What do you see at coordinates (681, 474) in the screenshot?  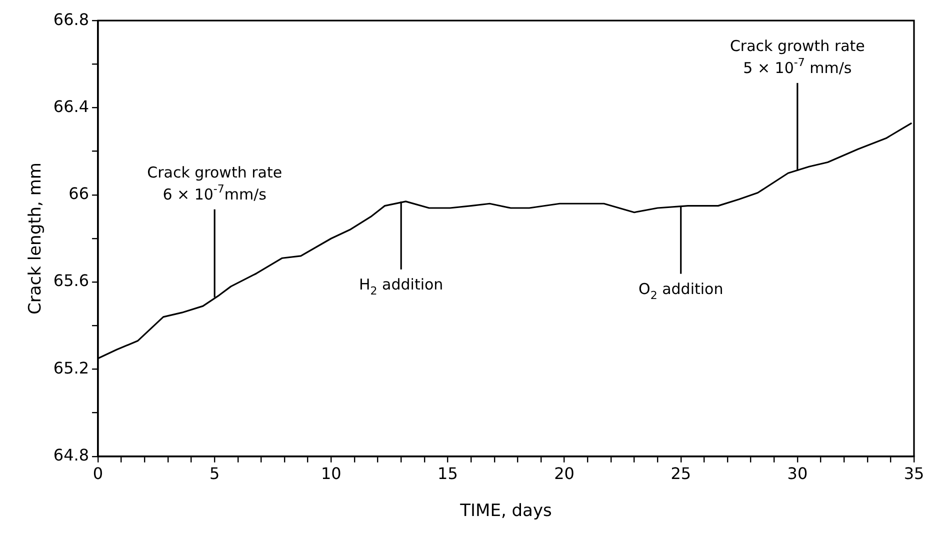 I see `x-tick-label: 25` at bounding box center [681, 474].